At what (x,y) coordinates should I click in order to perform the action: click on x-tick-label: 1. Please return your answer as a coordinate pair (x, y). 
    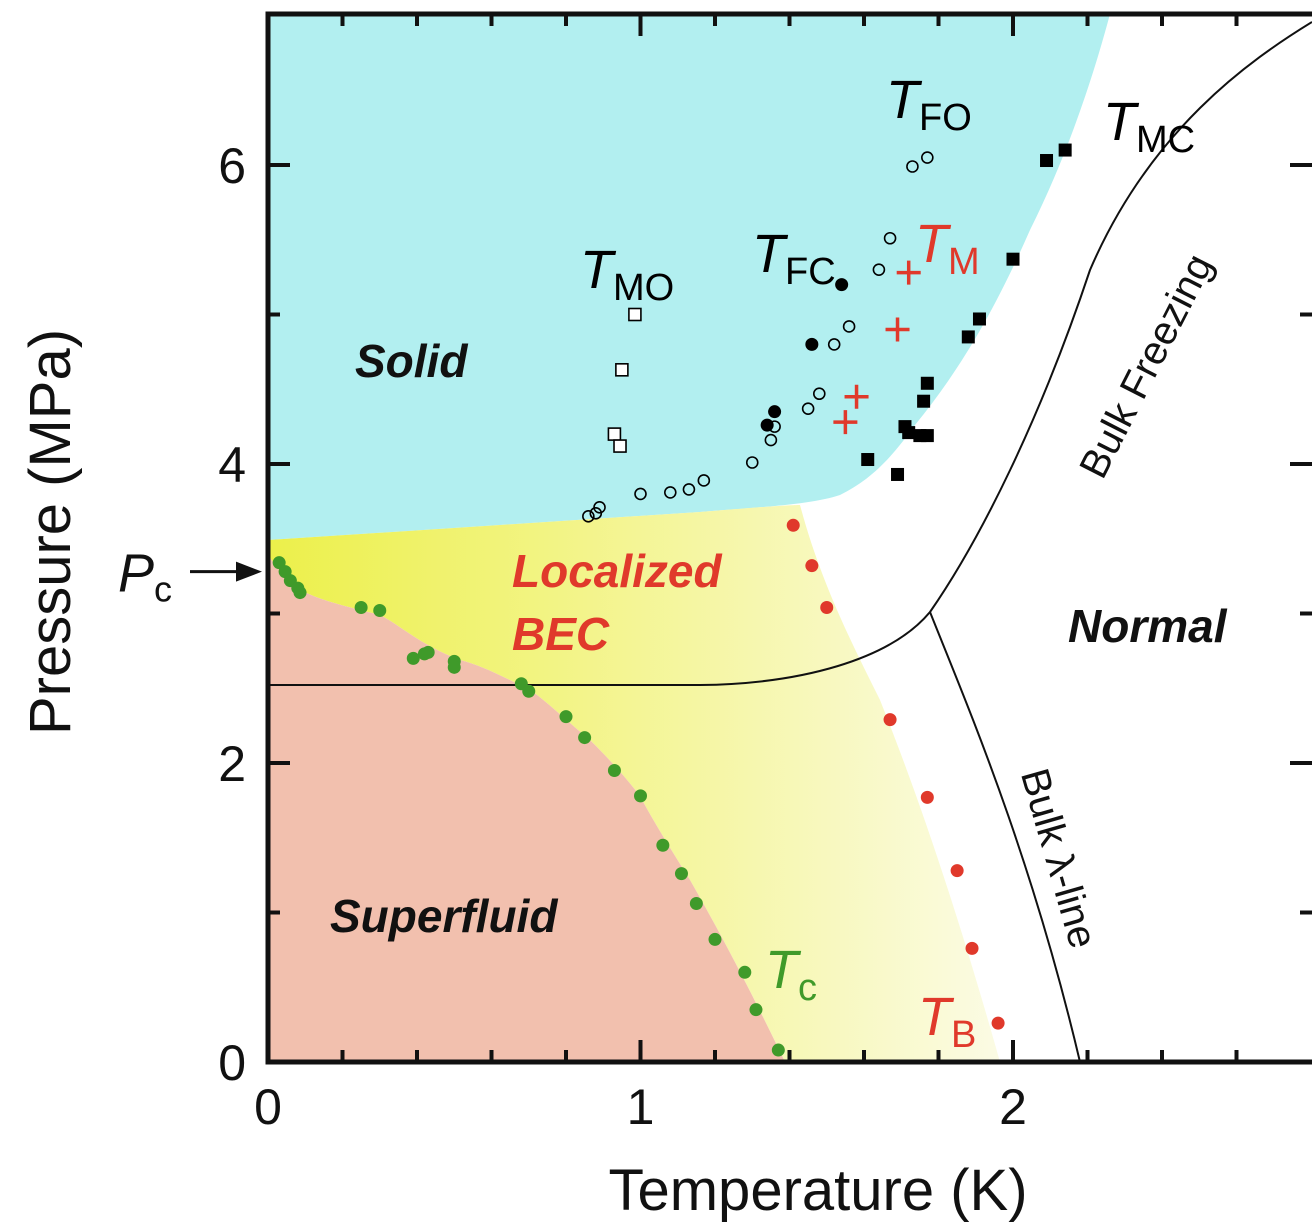
    Looking at the image, I should click on (641, 1107).